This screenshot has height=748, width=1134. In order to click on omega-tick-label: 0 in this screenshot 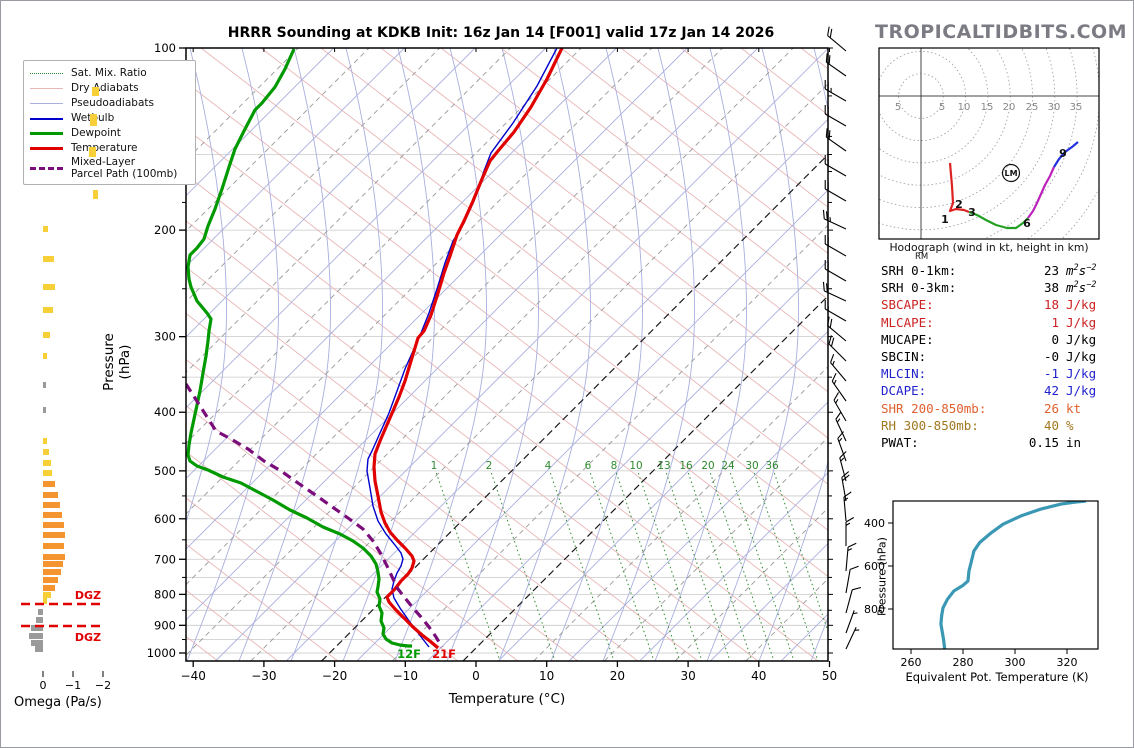, I will do `click(43, 685)`.